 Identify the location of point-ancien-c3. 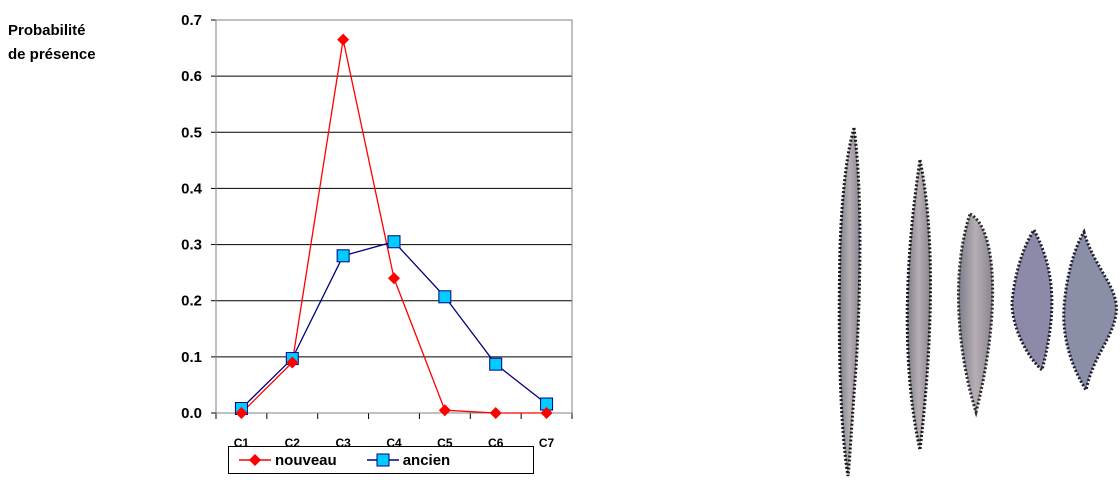
(343, 256).